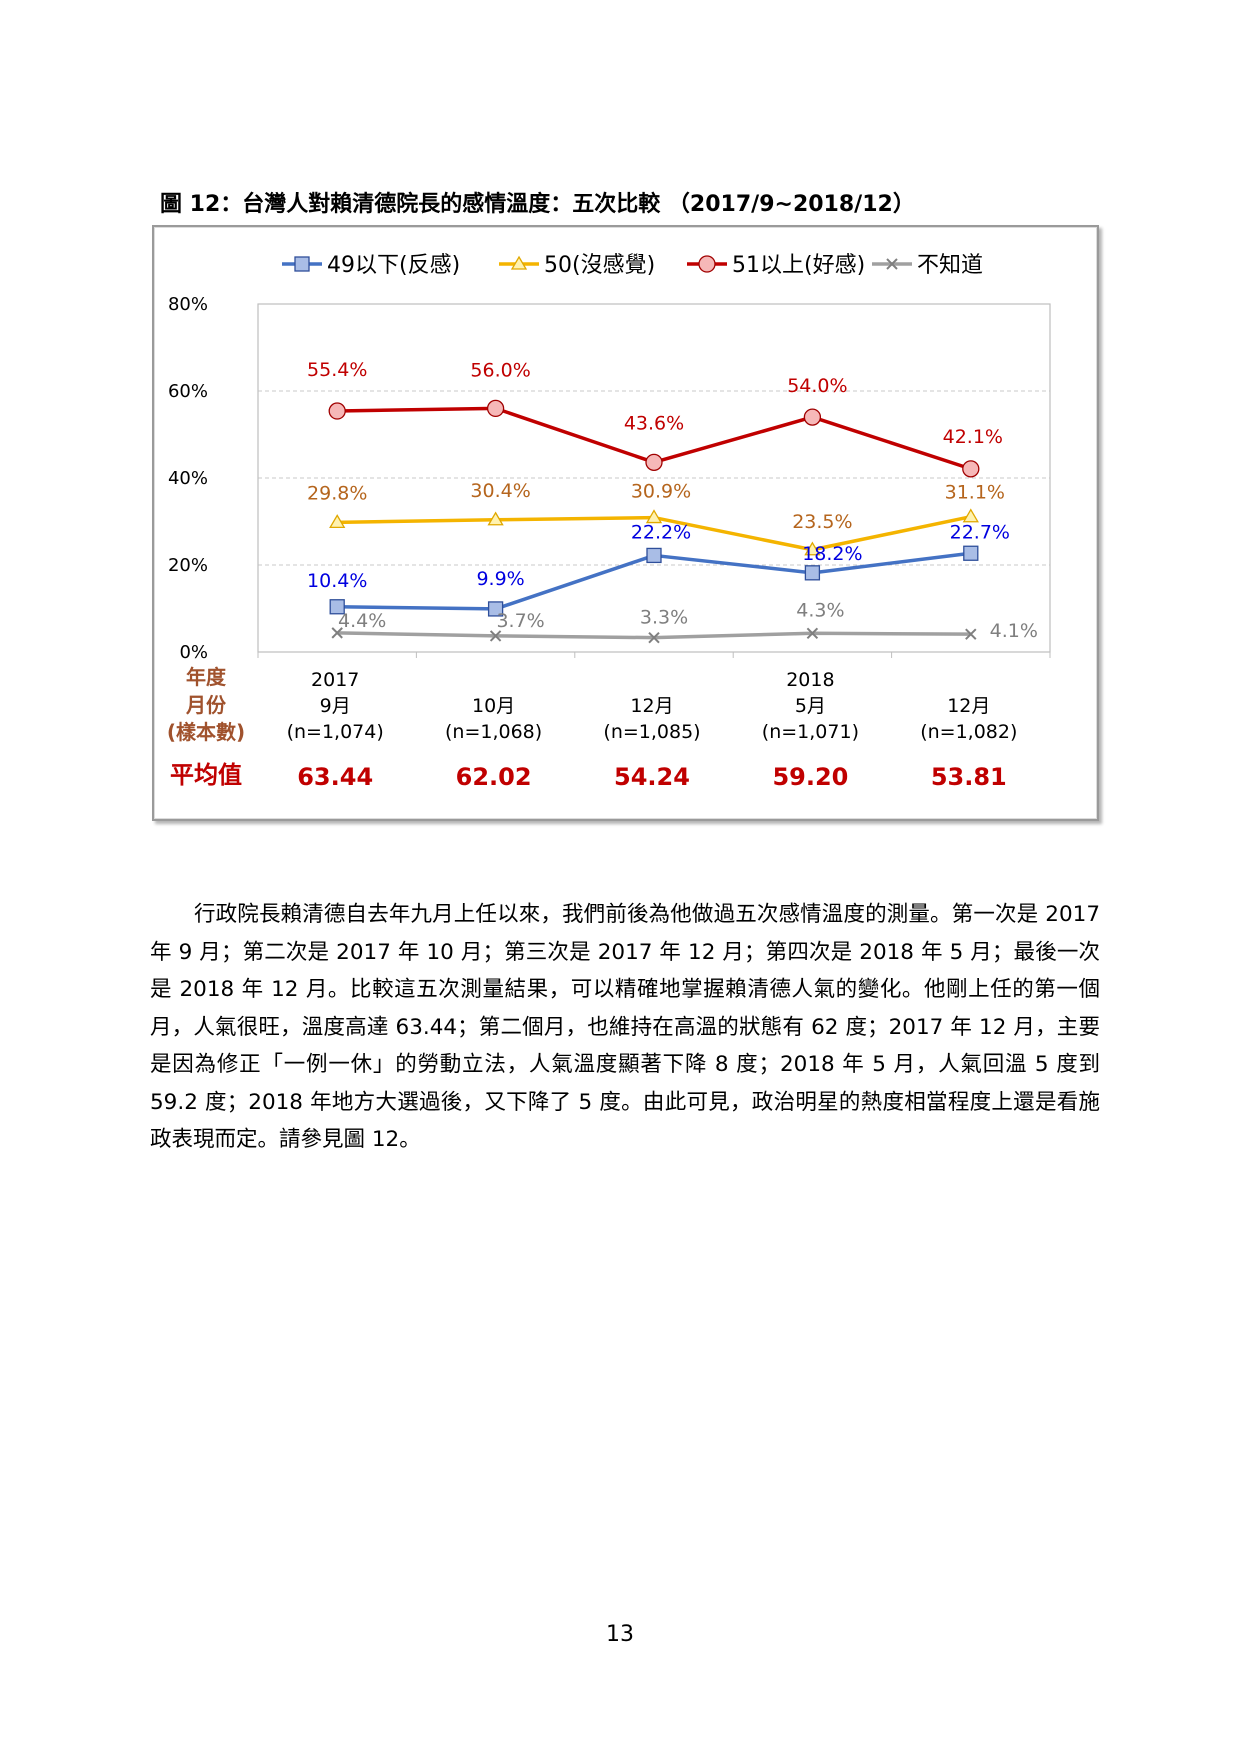  What do you see at coordinates (820, 610) in the screenshot?
I see `data-label: 4.3%` at bounding box center [820, 610].